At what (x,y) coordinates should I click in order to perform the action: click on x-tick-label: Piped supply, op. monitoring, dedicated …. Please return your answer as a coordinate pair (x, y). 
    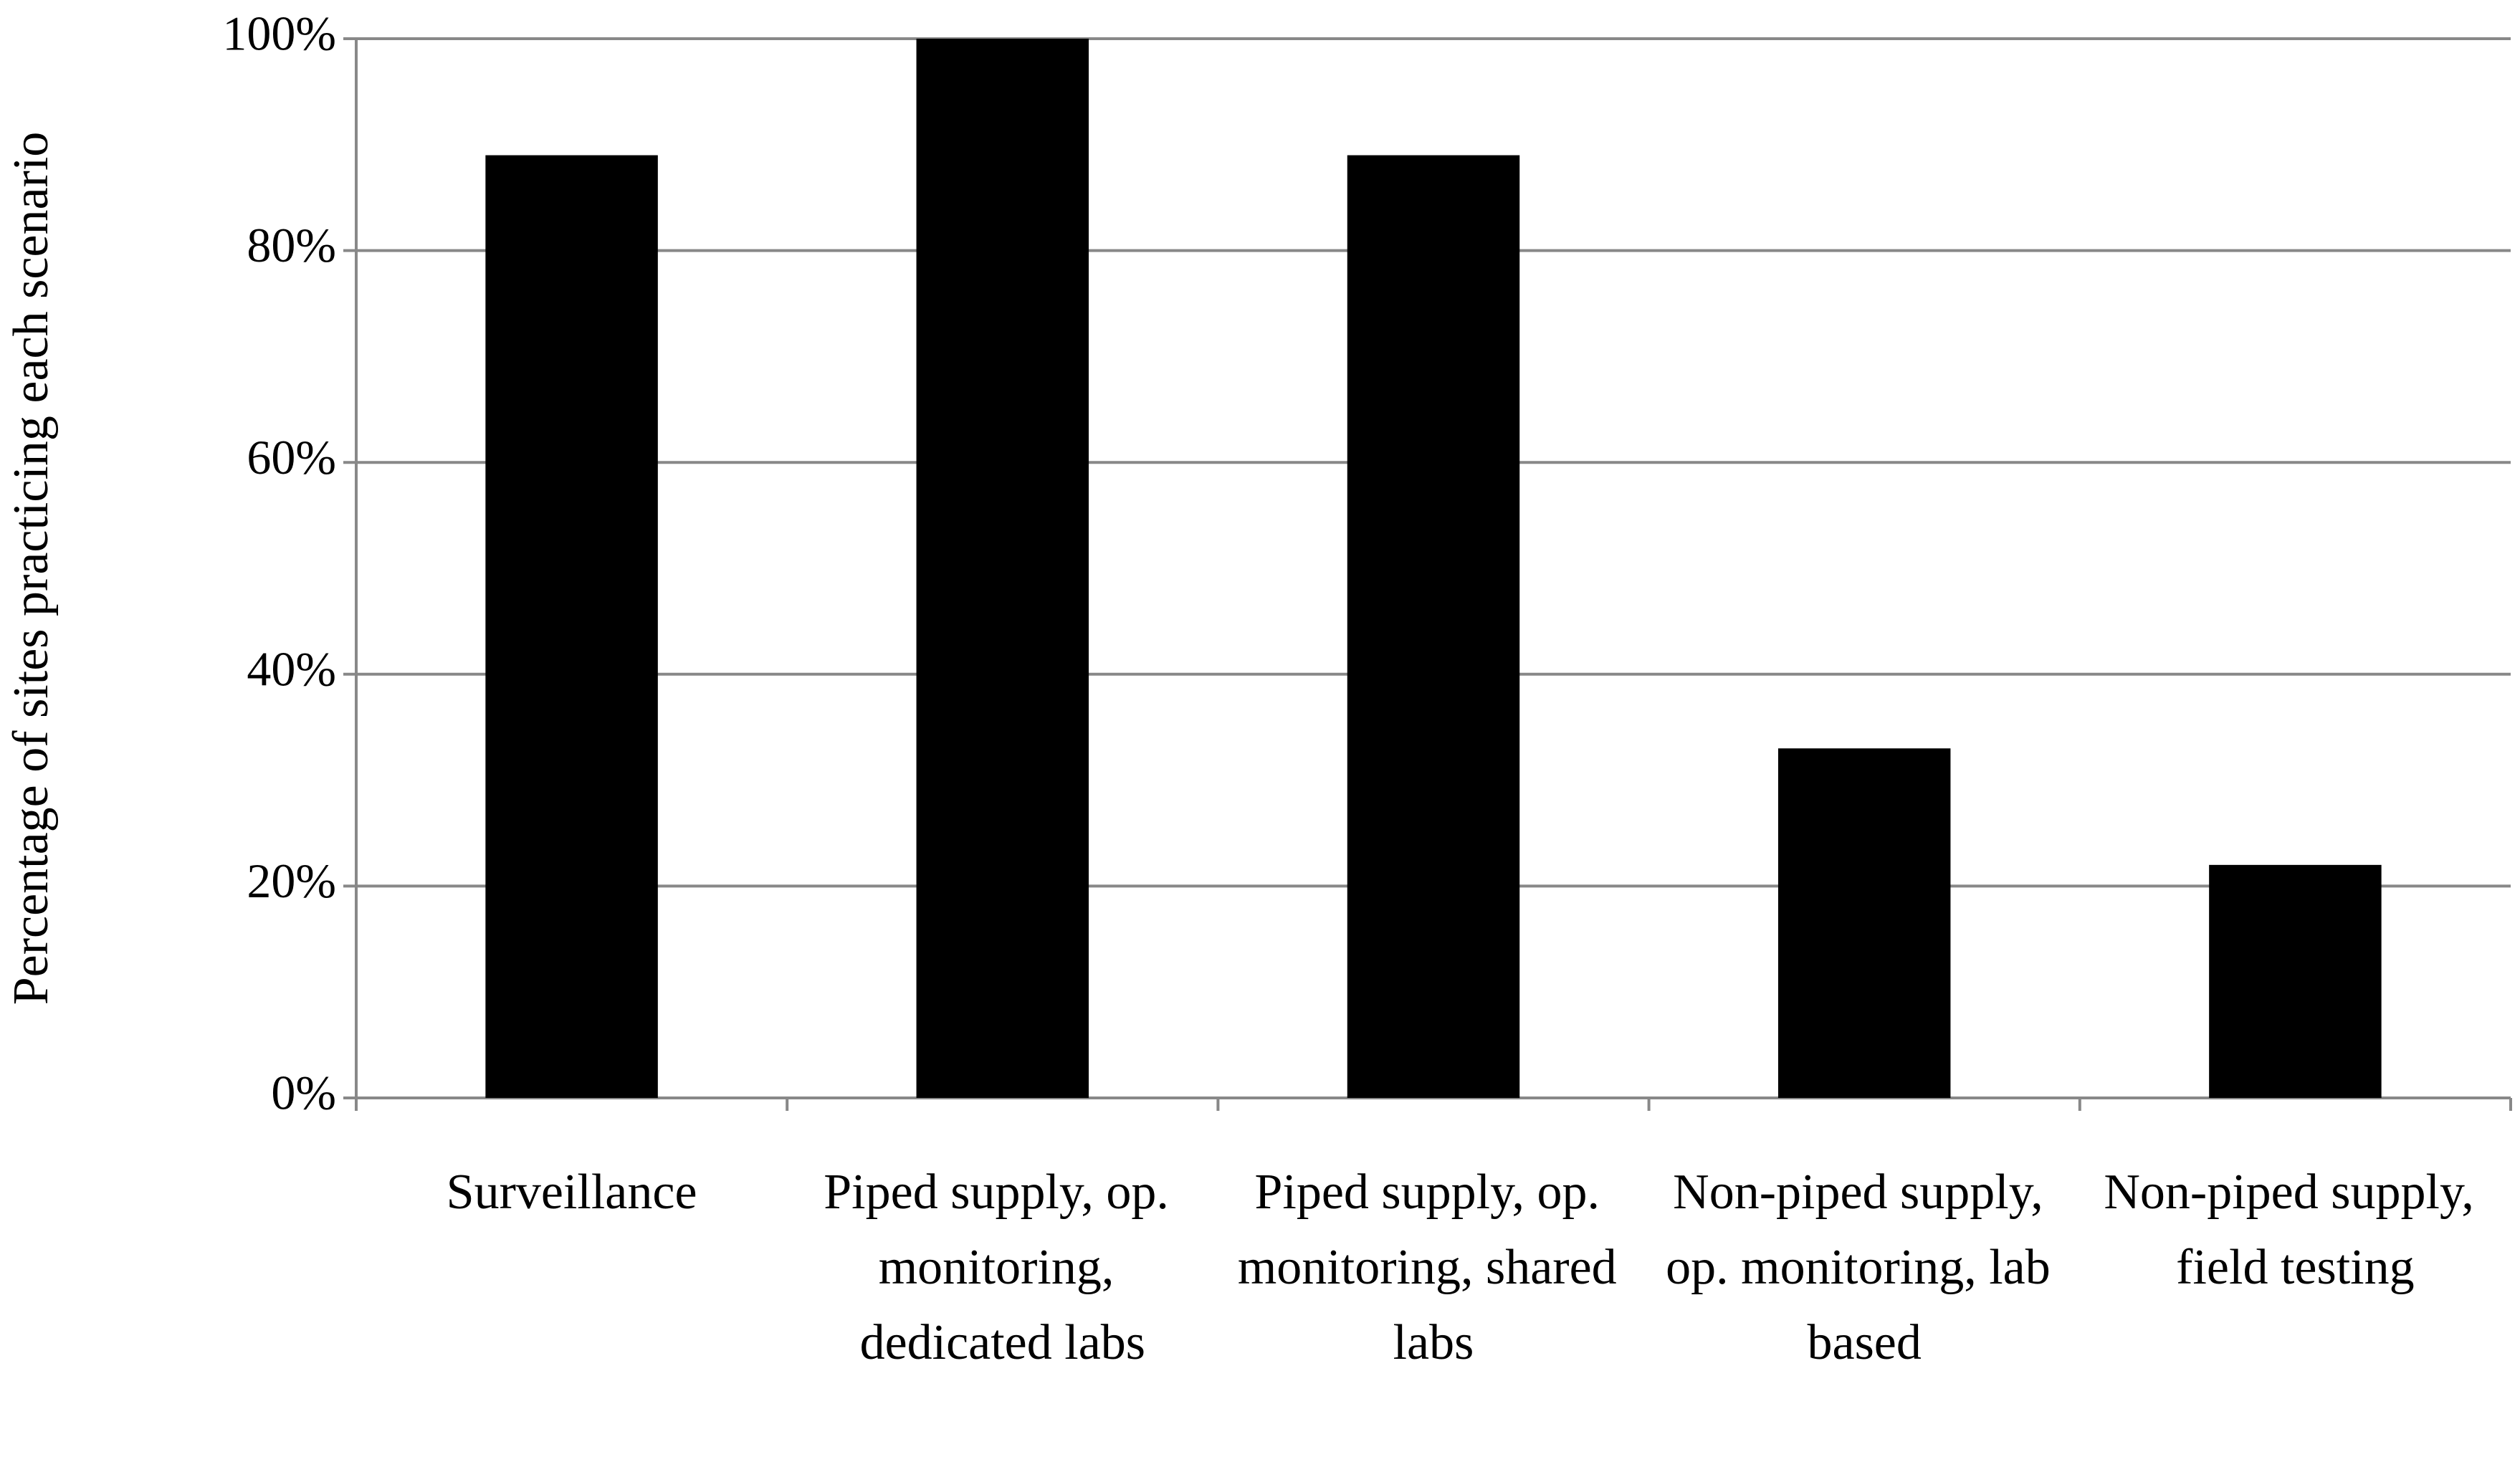
    Looking at the image, I should click on (1002, 1267).